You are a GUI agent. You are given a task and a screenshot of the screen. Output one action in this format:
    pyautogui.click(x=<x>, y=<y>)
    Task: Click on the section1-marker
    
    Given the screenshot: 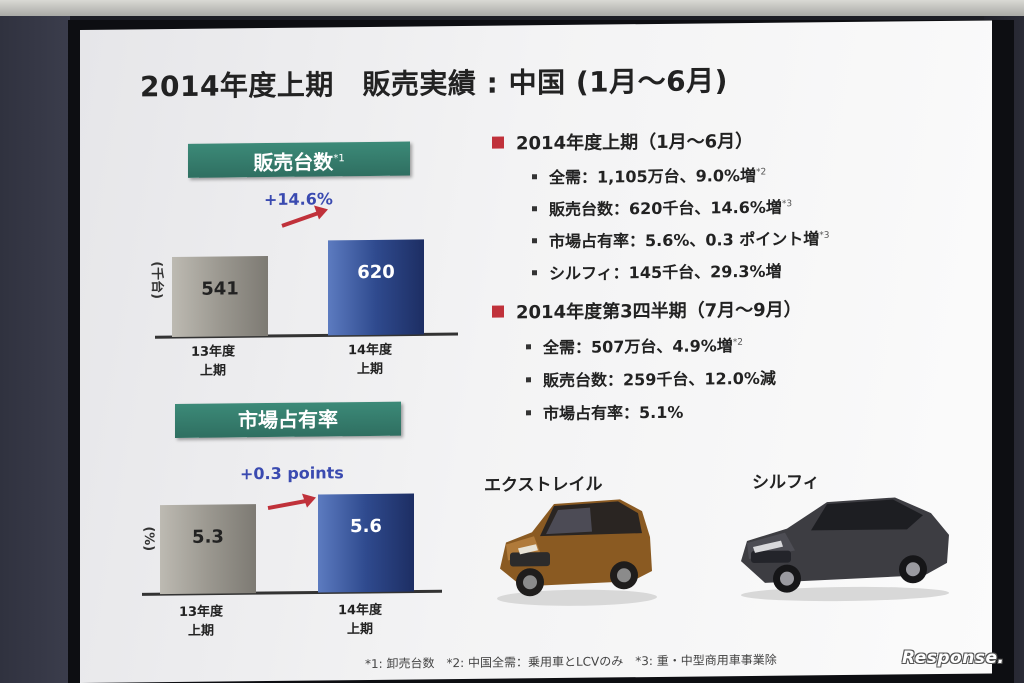 What is the action you would take?
    pyautogui.click(x=498, y=142)
    